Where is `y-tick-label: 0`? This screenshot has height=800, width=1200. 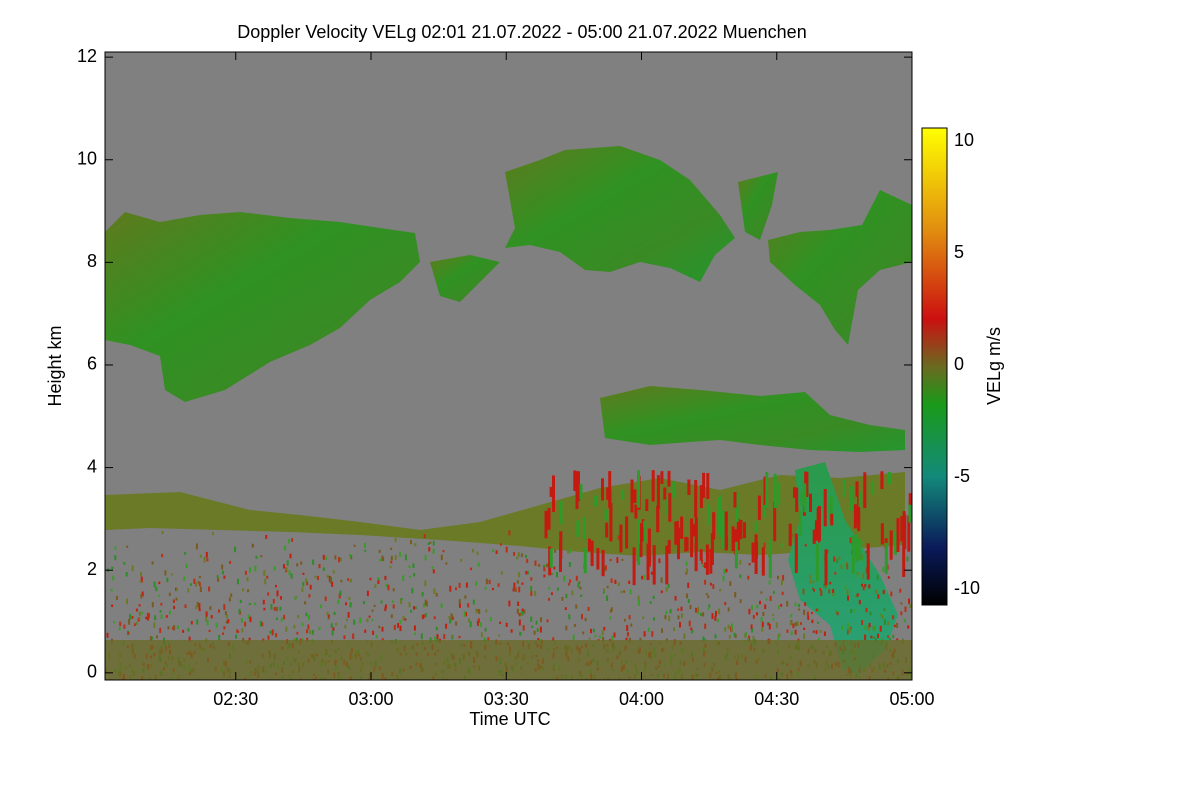
y-tick-label: 0 is located at coordinates (92, 672).